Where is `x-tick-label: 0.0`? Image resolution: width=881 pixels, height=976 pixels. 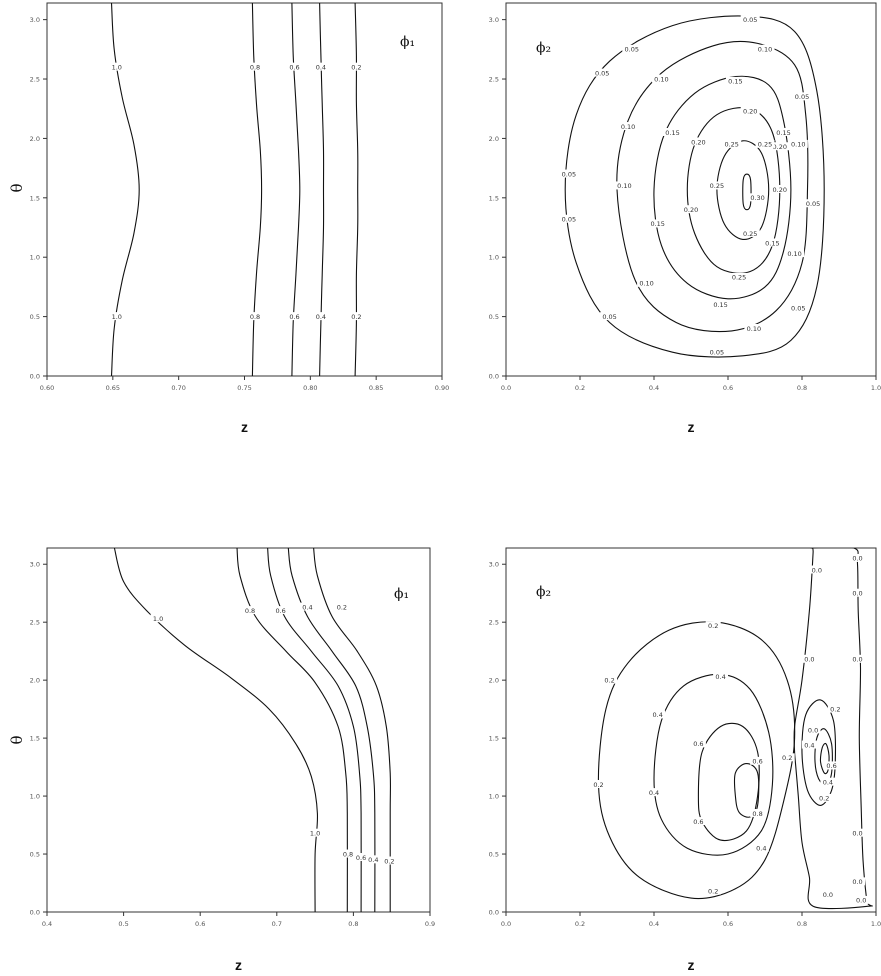 x-tick-label: 0.0 is located at coordinates (506, 924).